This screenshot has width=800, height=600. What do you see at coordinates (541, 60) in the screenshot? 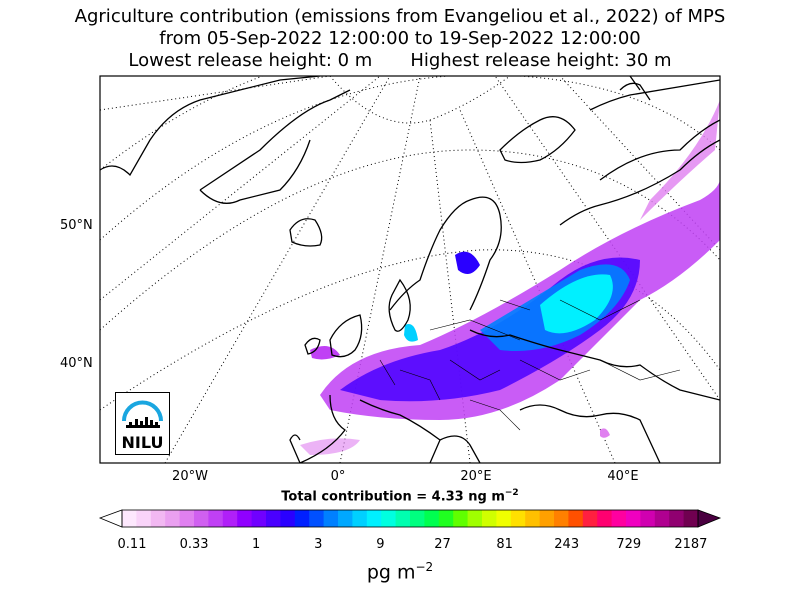
I see `highest-release-height: Highest release height: 30 m` at bounding box center [541, 60].